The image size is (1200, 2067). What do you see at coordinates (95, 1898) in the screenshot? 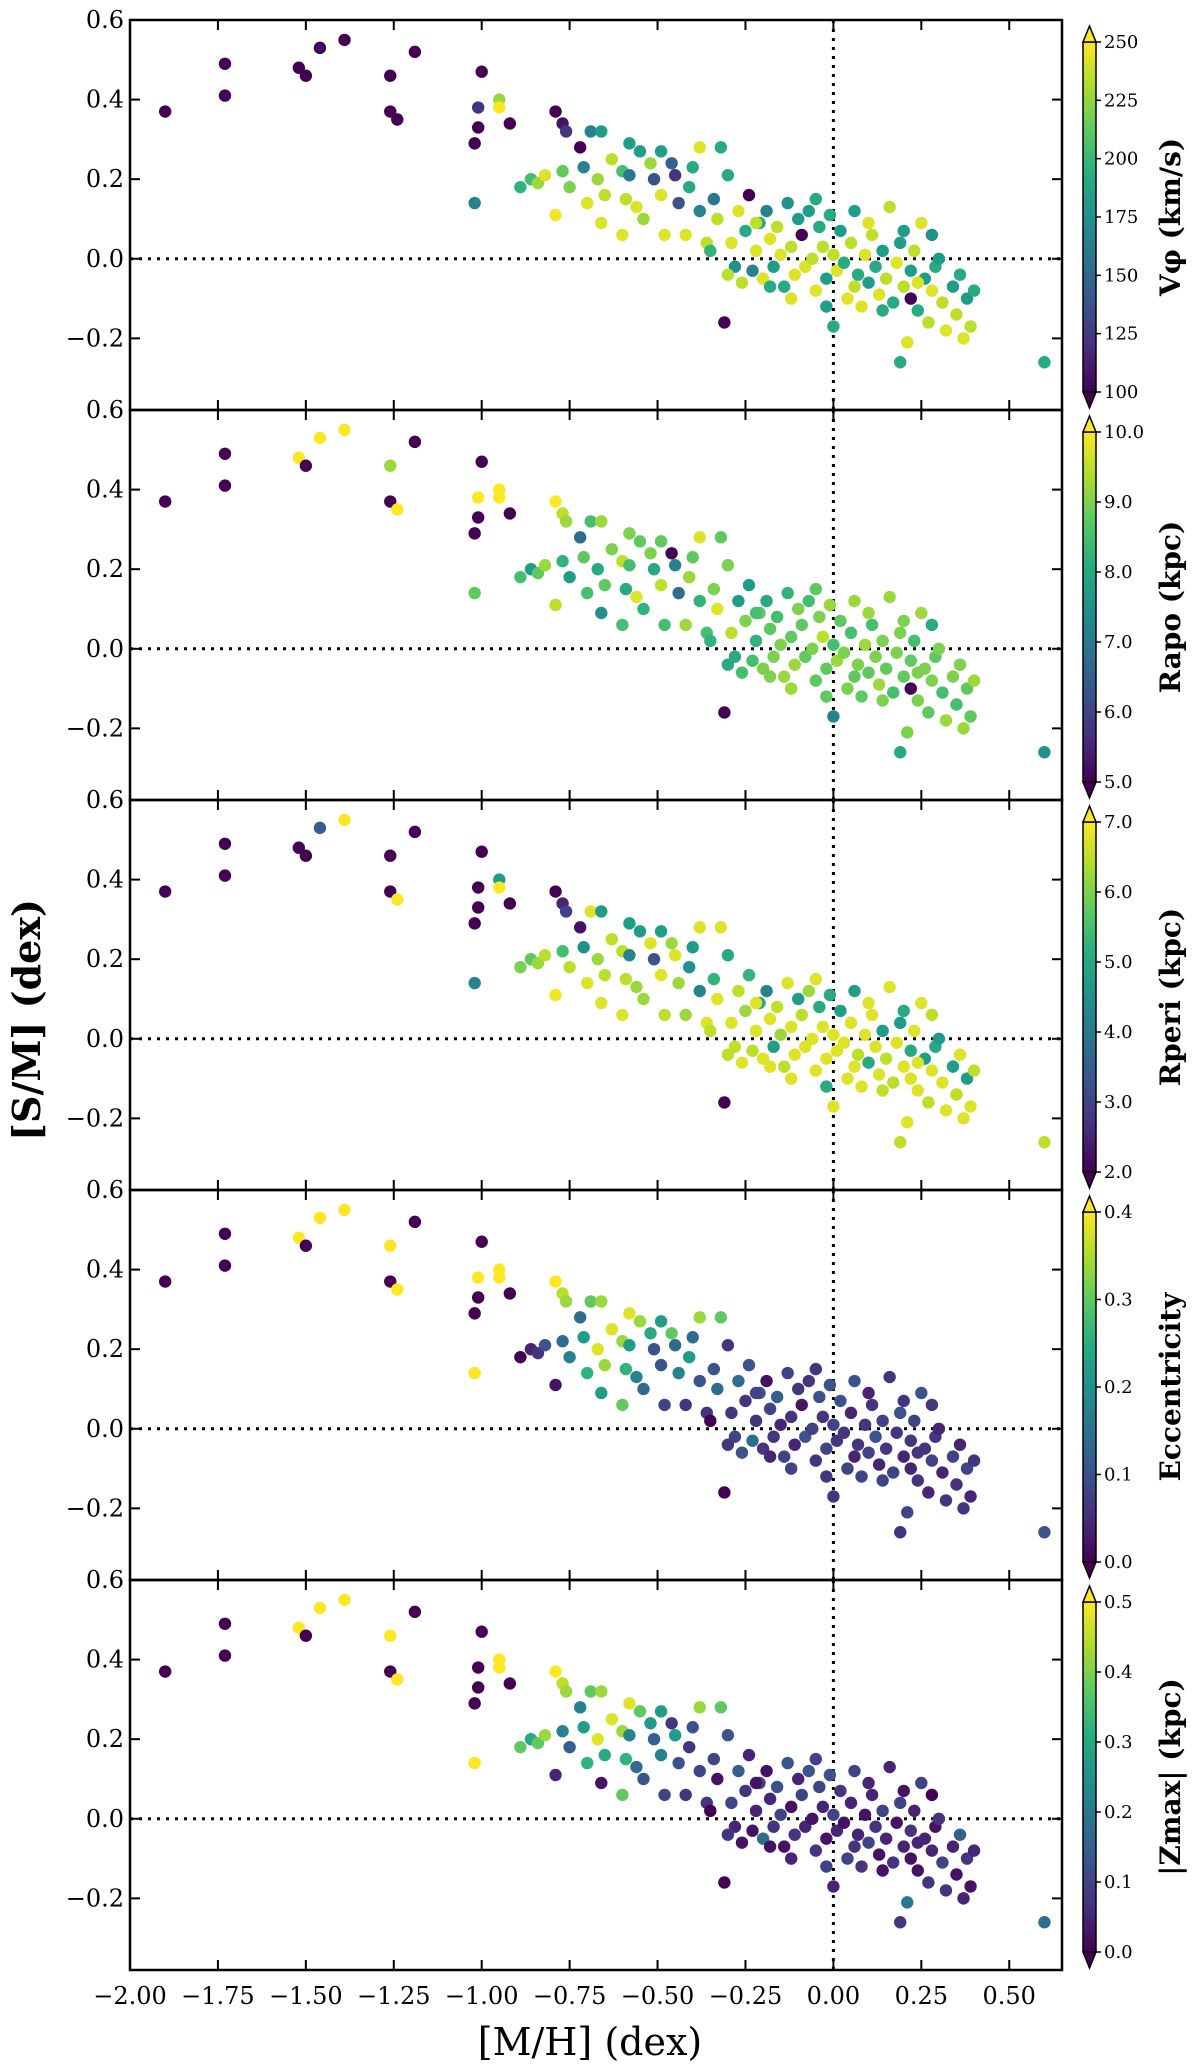
I see `y-tick-label: −0.2` at bounding box center [95, 1898].